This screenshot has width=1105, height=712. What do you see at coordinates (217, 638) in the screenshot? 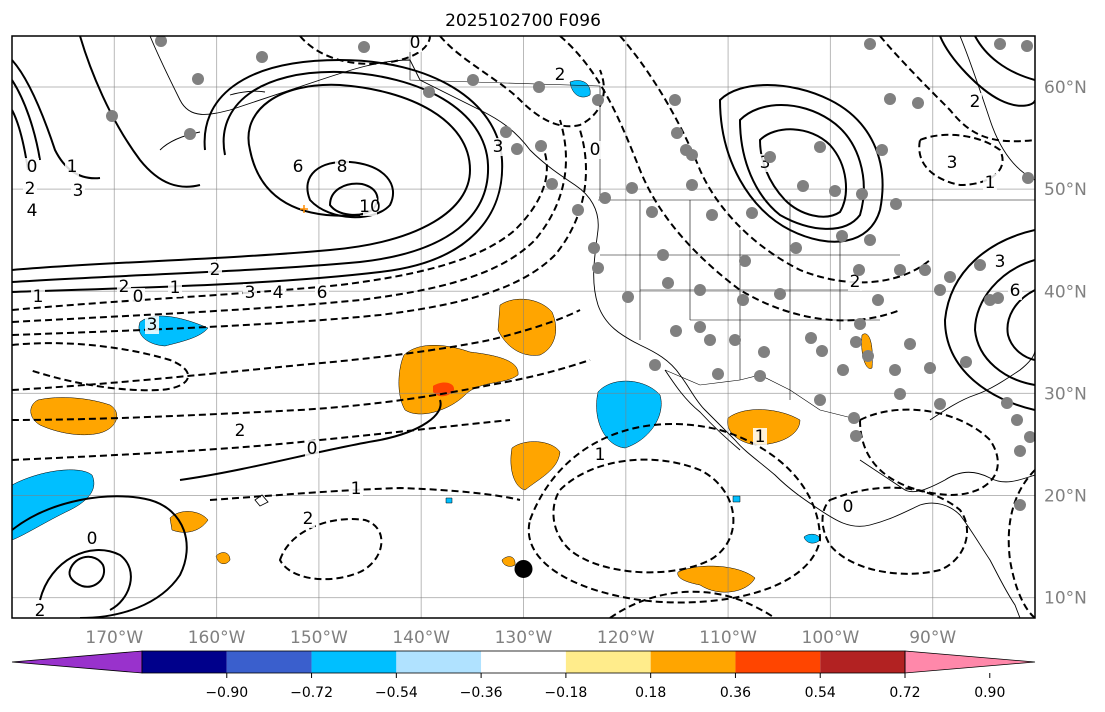
I see `lon-tick-label: 160°W` at bounding box center [217, 638].